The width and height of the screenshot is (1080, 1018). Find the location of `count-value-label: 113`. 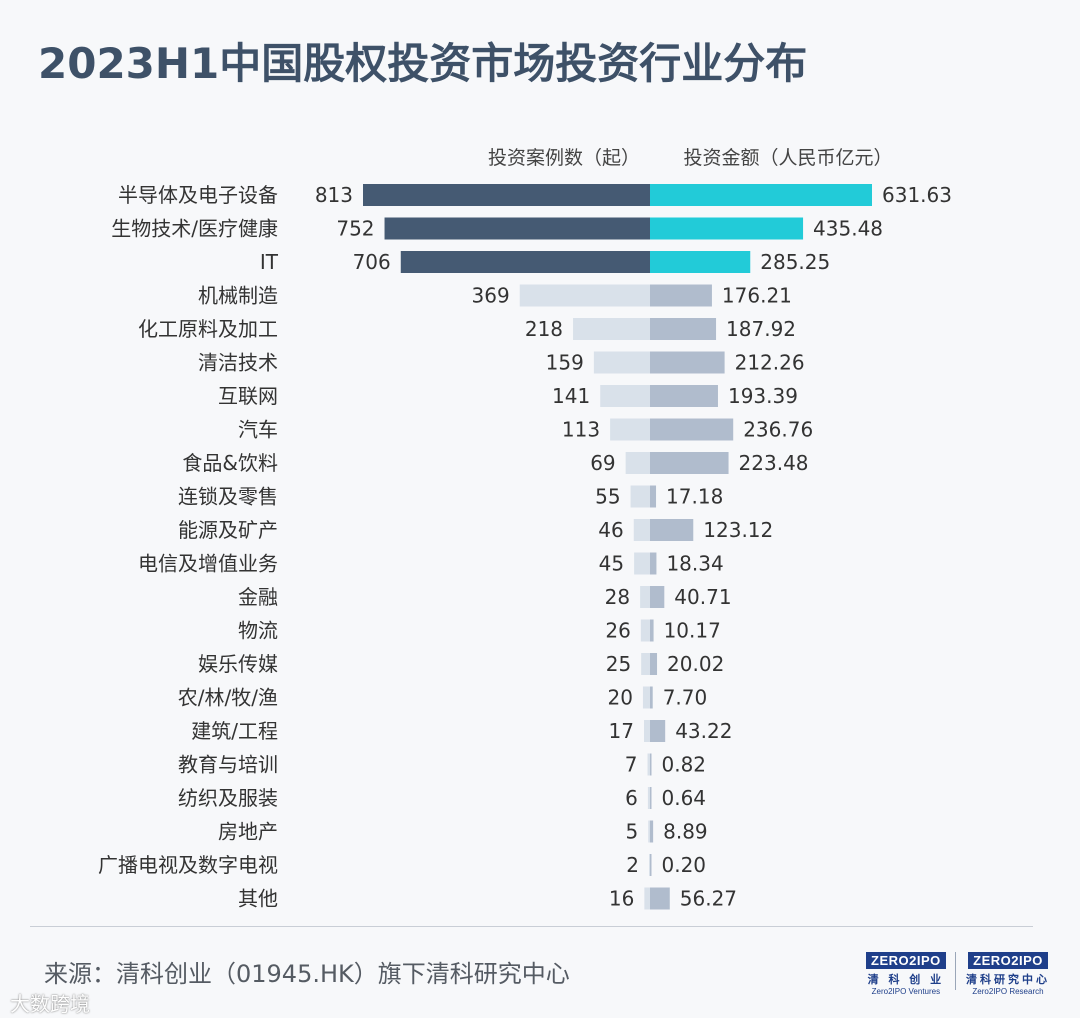

count-value-label: 113 is located at coordinates (581, 430).